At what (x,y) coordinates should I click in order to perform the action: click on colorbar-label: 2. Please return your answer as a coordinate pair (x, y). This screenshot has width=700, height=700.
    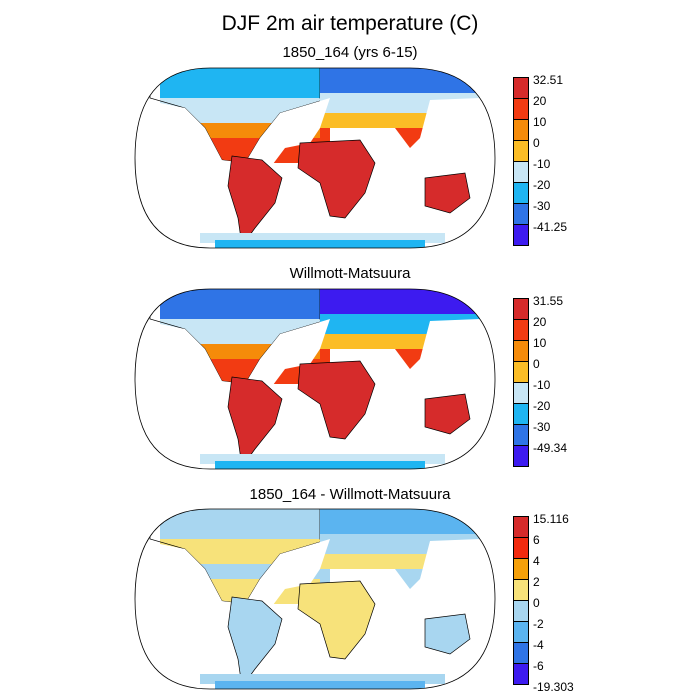
    Looking at the image, I should click on (536, 582).